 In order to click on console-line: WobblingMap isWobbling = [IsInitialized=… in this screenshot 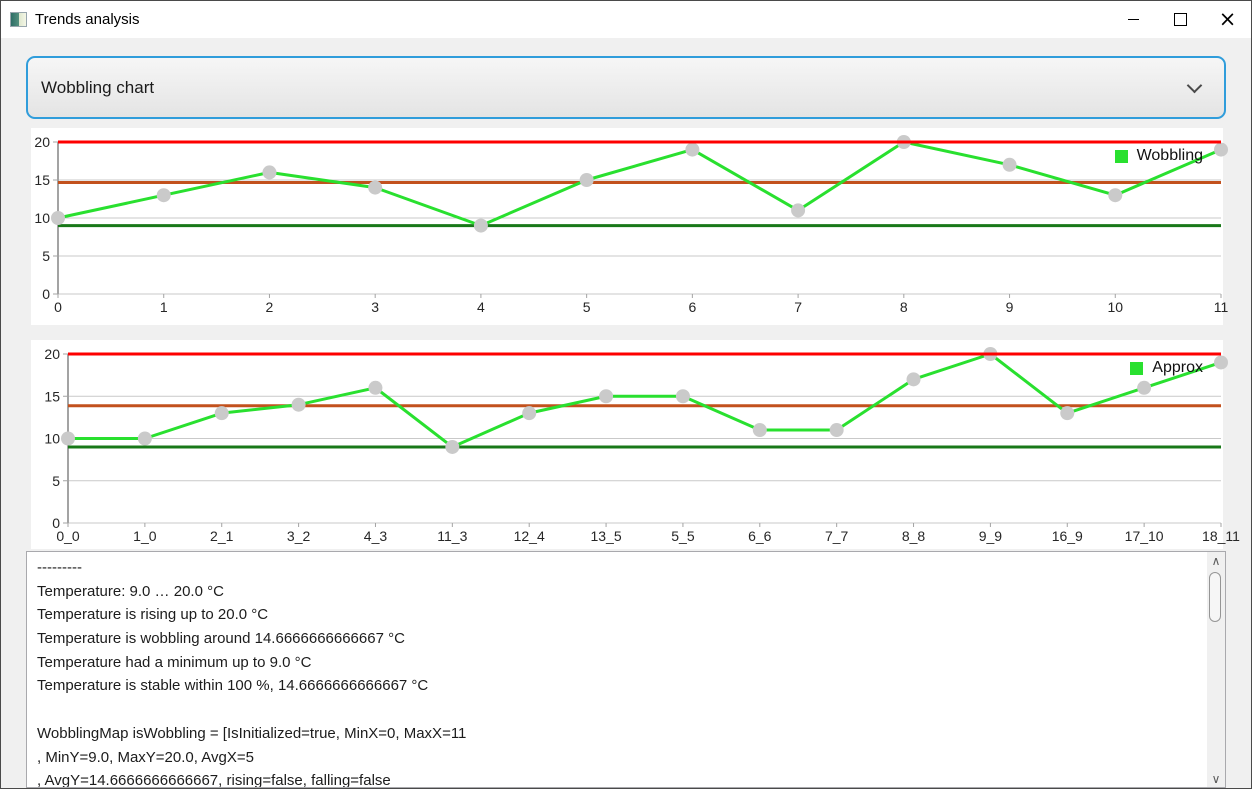, I will do `click(252, 733)`.